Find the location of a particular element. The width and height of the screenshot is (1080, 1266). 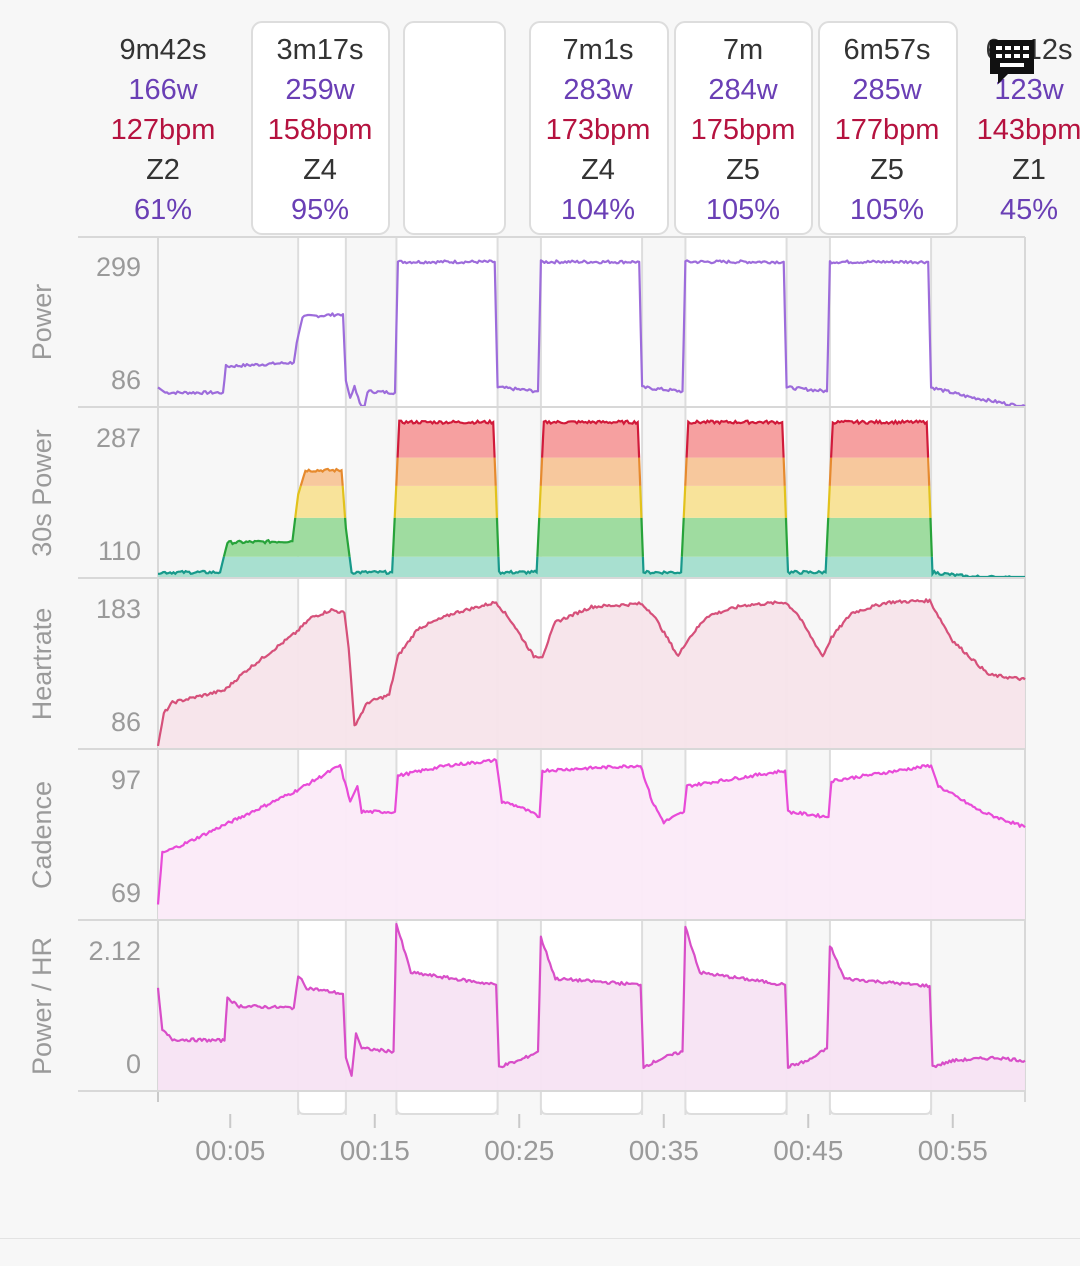

lap-hr-label: 177bpm is located at coordinates (887, 130).